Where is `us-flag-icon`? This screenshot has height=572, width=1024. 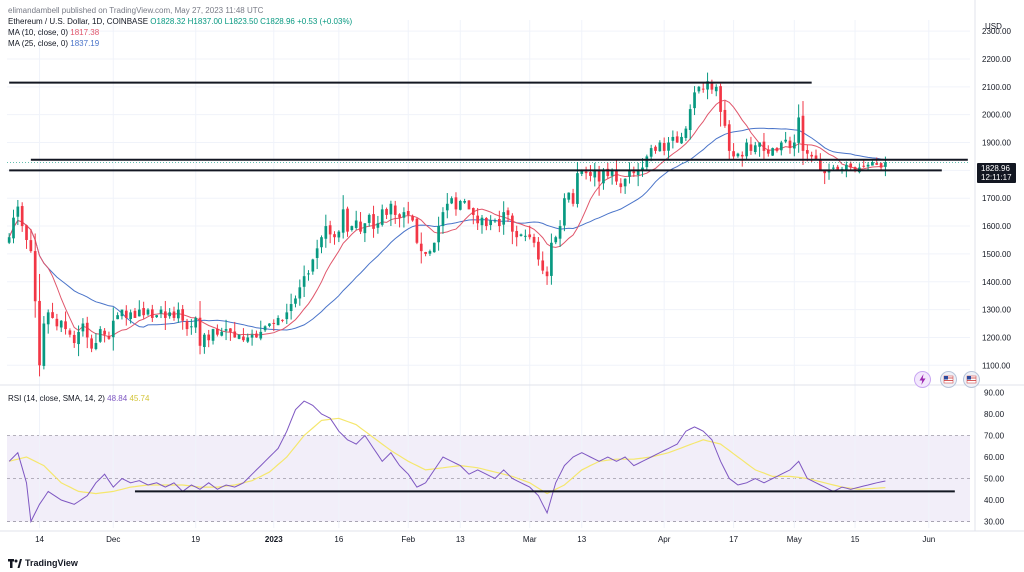
us-flag-icon is located at coordinates (948, 379).